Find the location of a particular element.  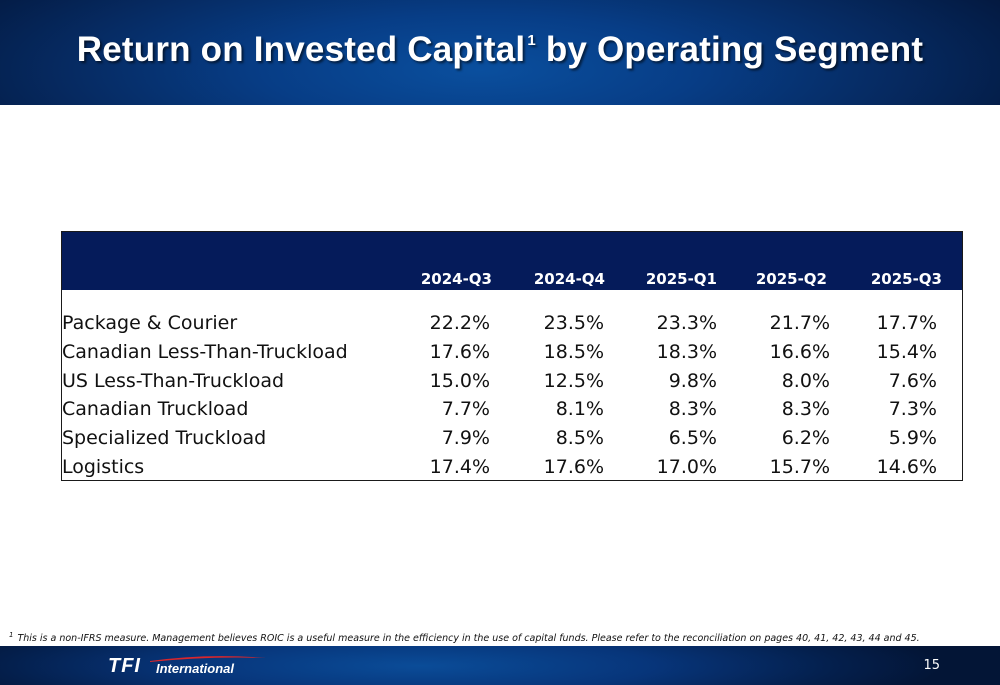

table-row: Logistics 17.4% 17.6% 17.0% 15.7% 14.6% is located at coordinates (512, 470).